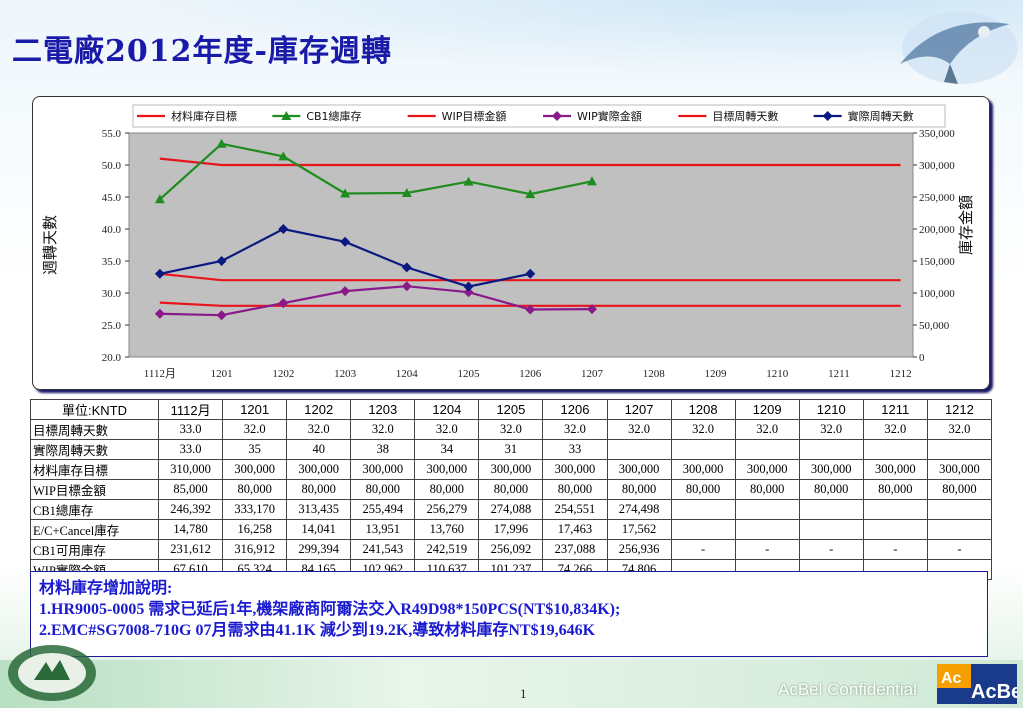 The image size is (1023, 708). I want to click on x-axis-tick-label: 1212, so click(901, 374).